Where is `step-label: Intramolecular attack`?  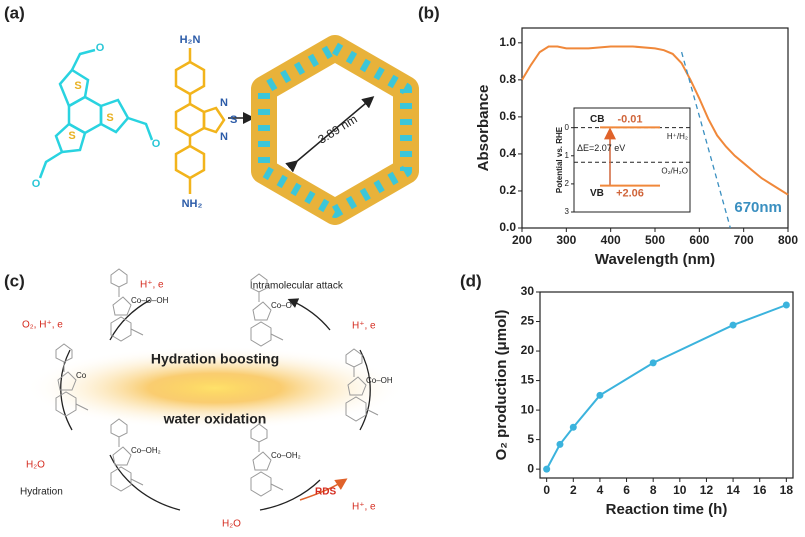
step-label: Intramolecular attack is located at coordinates (297, 286).